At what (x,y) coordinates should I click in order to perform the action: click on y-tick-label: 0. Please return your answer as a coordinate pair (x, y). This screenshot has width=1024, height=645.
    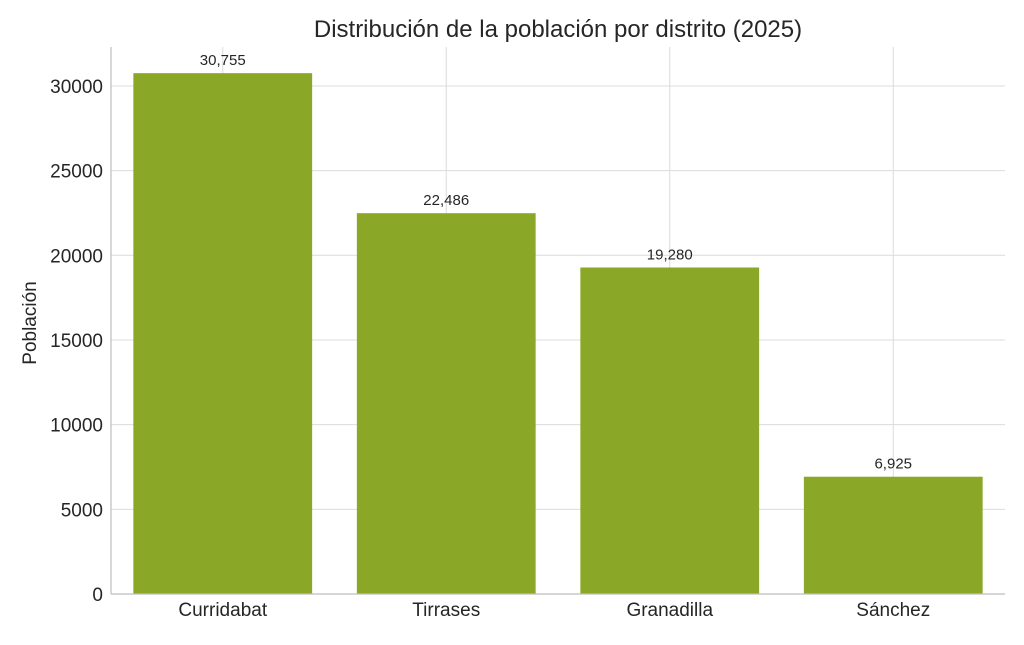
    Looking at the image, I should click on (97, 595).